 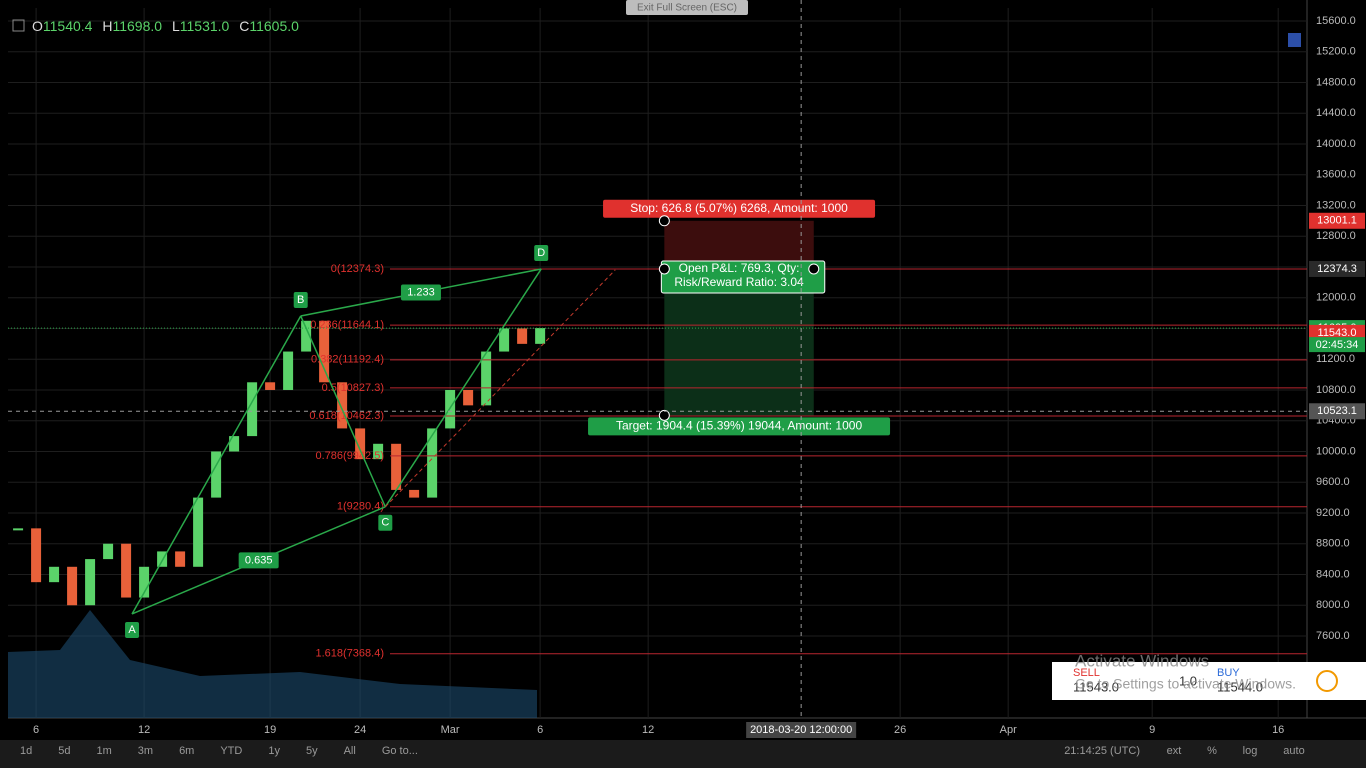 What do you see at coordinates (1152, 730) in the screenshot?
I see `x-tick-label: 9` at bounding box center [1152, 730].